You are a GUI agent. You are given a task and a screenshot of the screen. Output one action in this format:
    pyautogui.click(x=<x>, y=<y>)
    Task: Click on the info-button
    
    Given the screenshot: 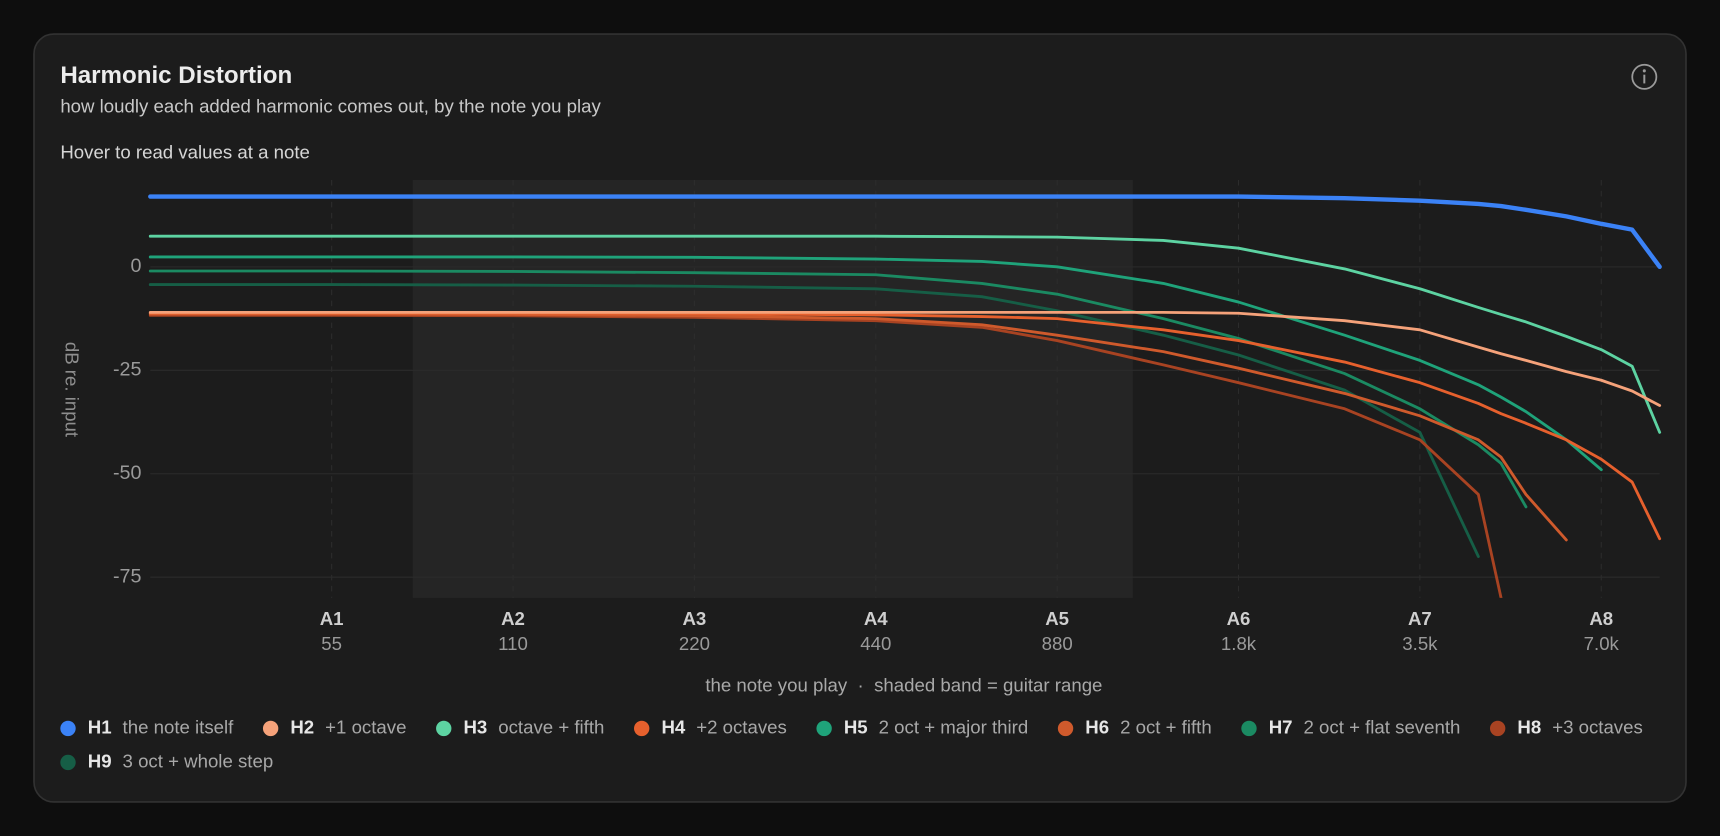 What is the action you would take?
    pyautogui.click(x=1644, y=76)
    